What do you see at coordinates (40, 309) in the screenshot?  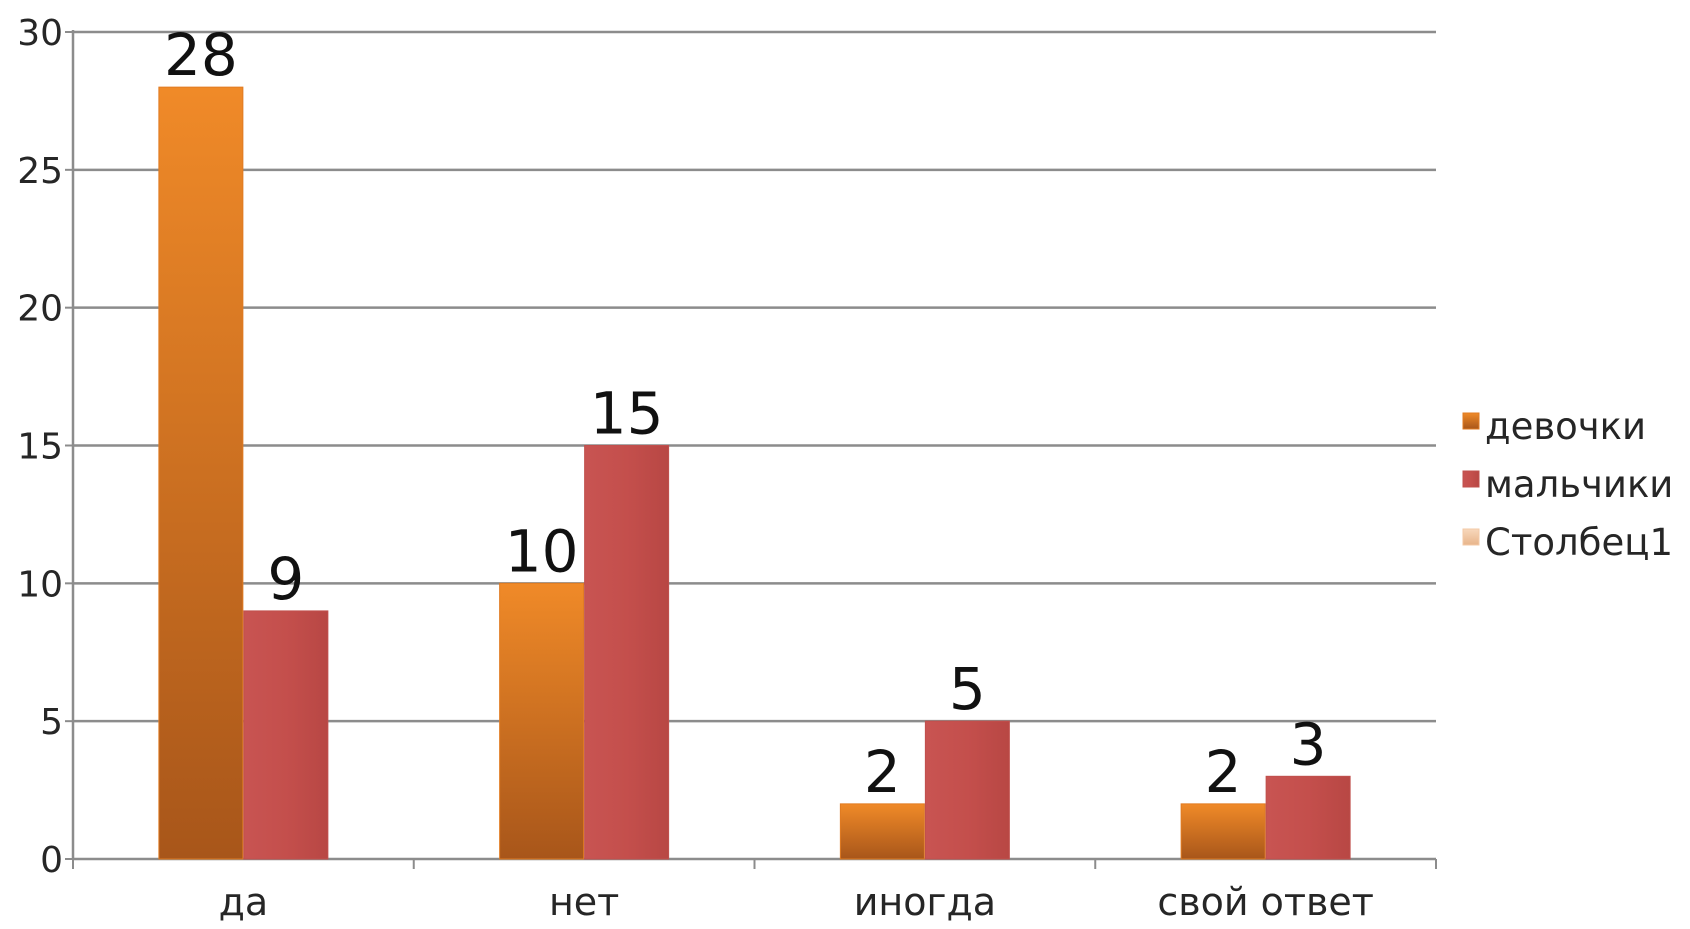 I see `y-tick-label: 20` at bounding box center [40, 309].